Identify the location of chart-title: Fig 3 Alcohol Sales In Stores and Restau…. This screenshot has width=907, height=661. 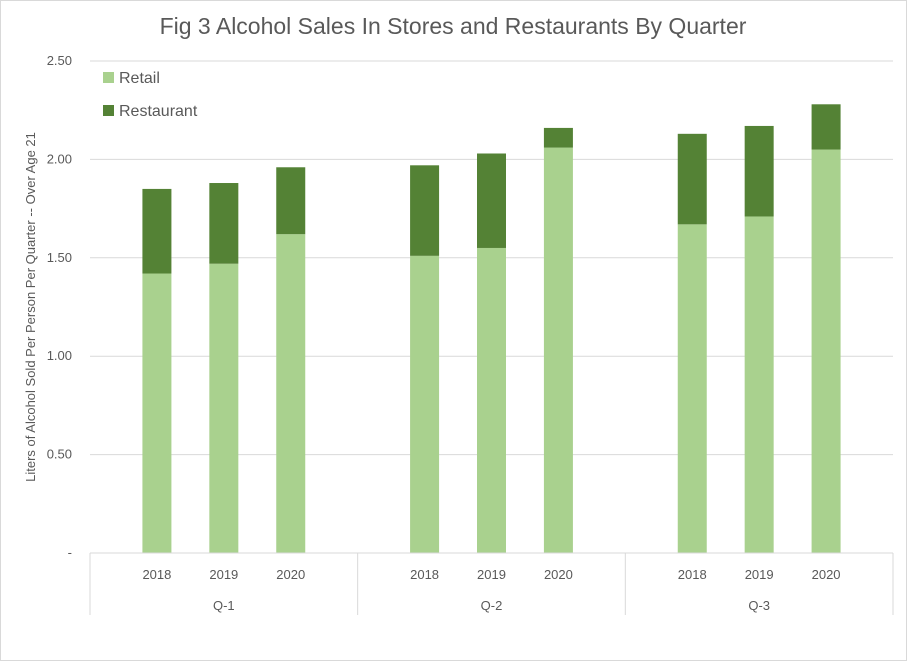
(453, 26).